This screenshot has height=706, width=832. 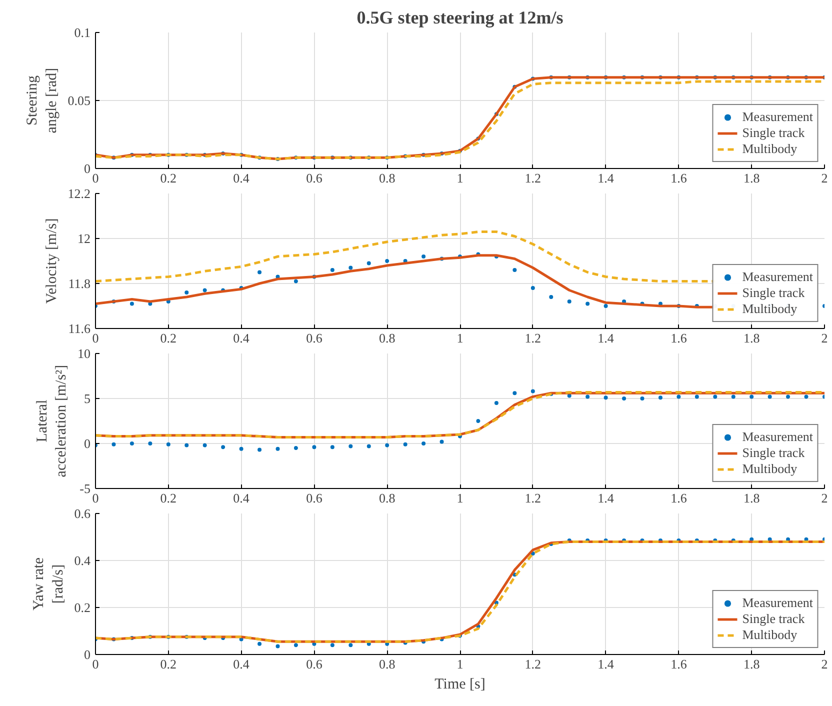 I want to click on y-axis-title: Yaw rate [rad/s], so click(x=48, y=584).